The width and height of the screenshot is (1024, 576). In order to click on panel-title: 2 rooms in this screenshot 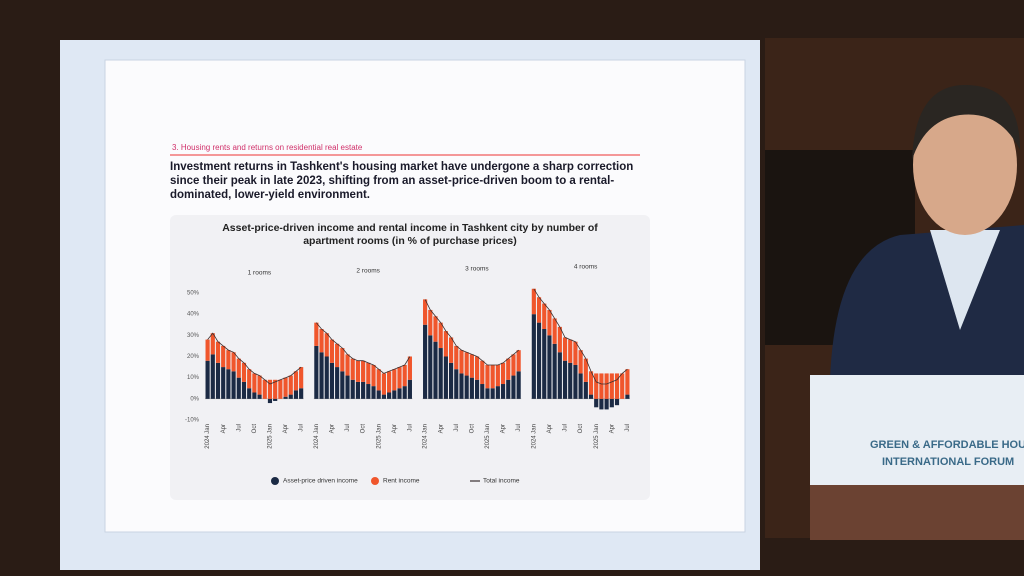, I will do `click(368, 271)`.